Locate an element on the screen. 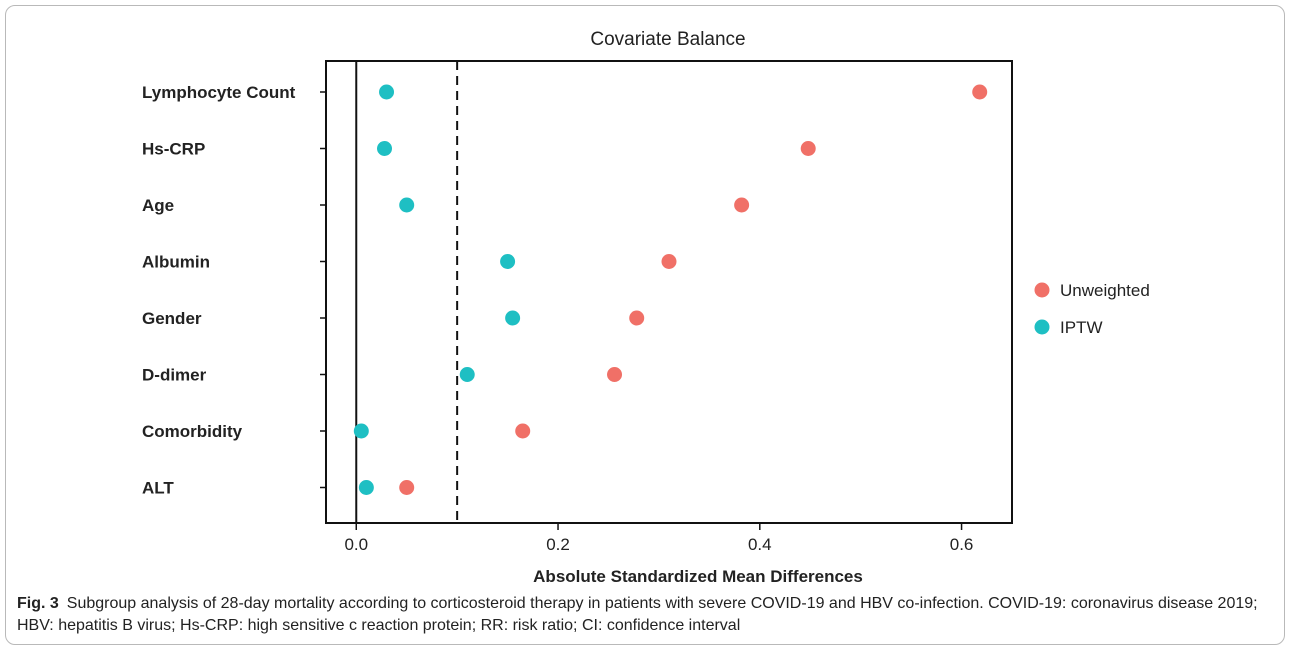  y-tick-label: Albumin is located at coordinates (176, 262).